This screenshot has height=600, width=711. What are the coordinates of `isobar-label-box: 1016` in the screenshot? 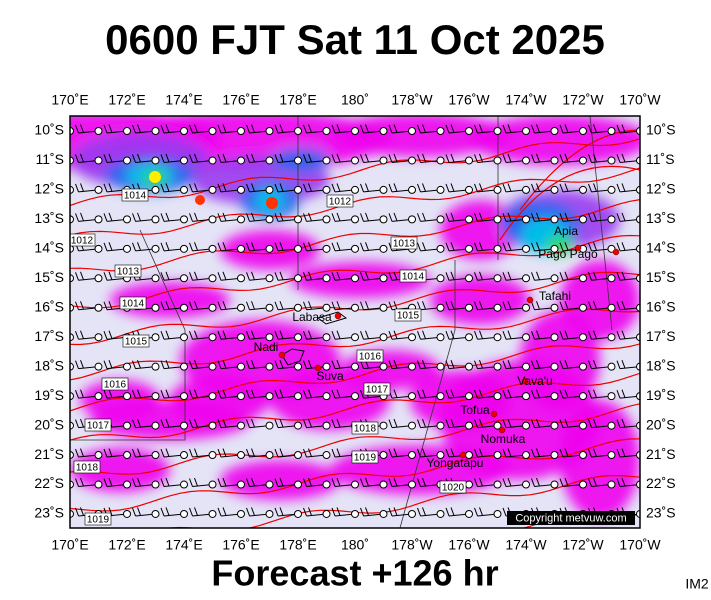 It's located at (370, 356).